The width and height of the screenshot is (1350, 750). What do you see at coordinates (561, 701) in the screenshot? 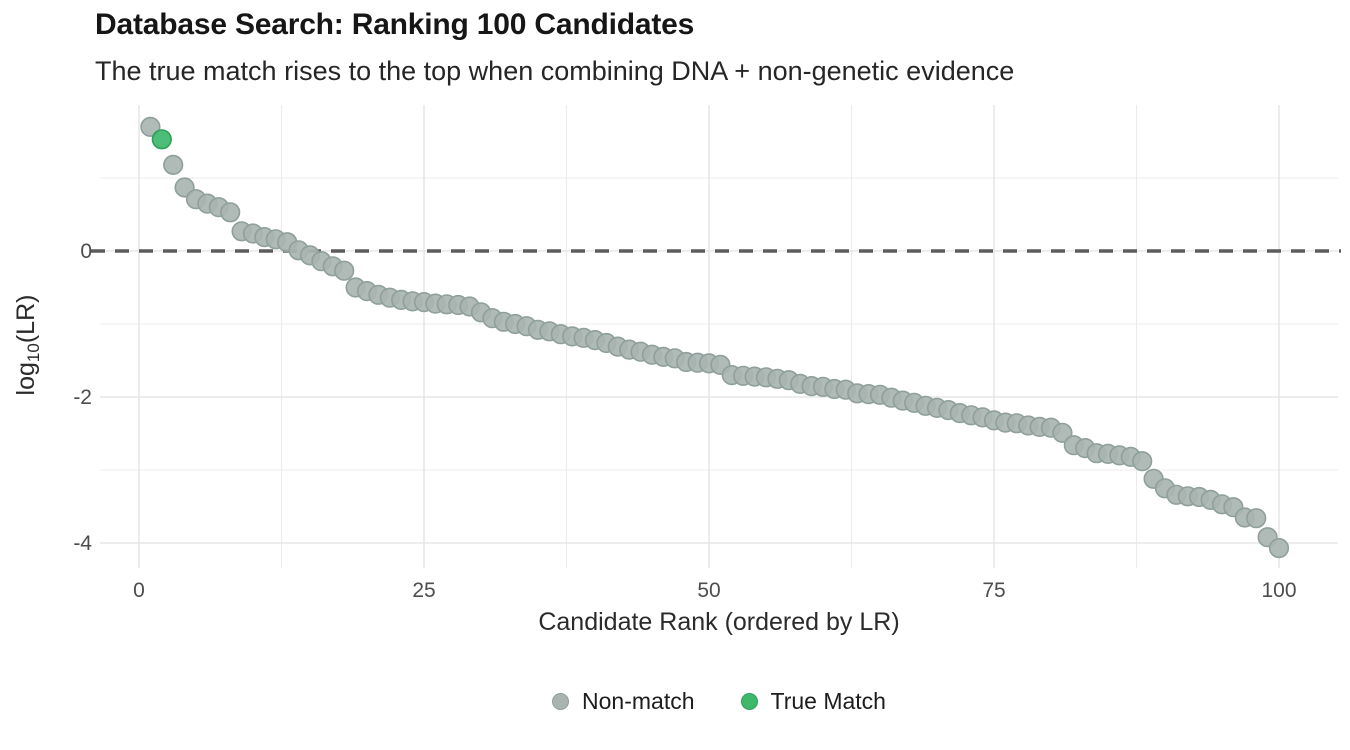
I see `non-match-dot-icon` at bounding box center [561, 701].